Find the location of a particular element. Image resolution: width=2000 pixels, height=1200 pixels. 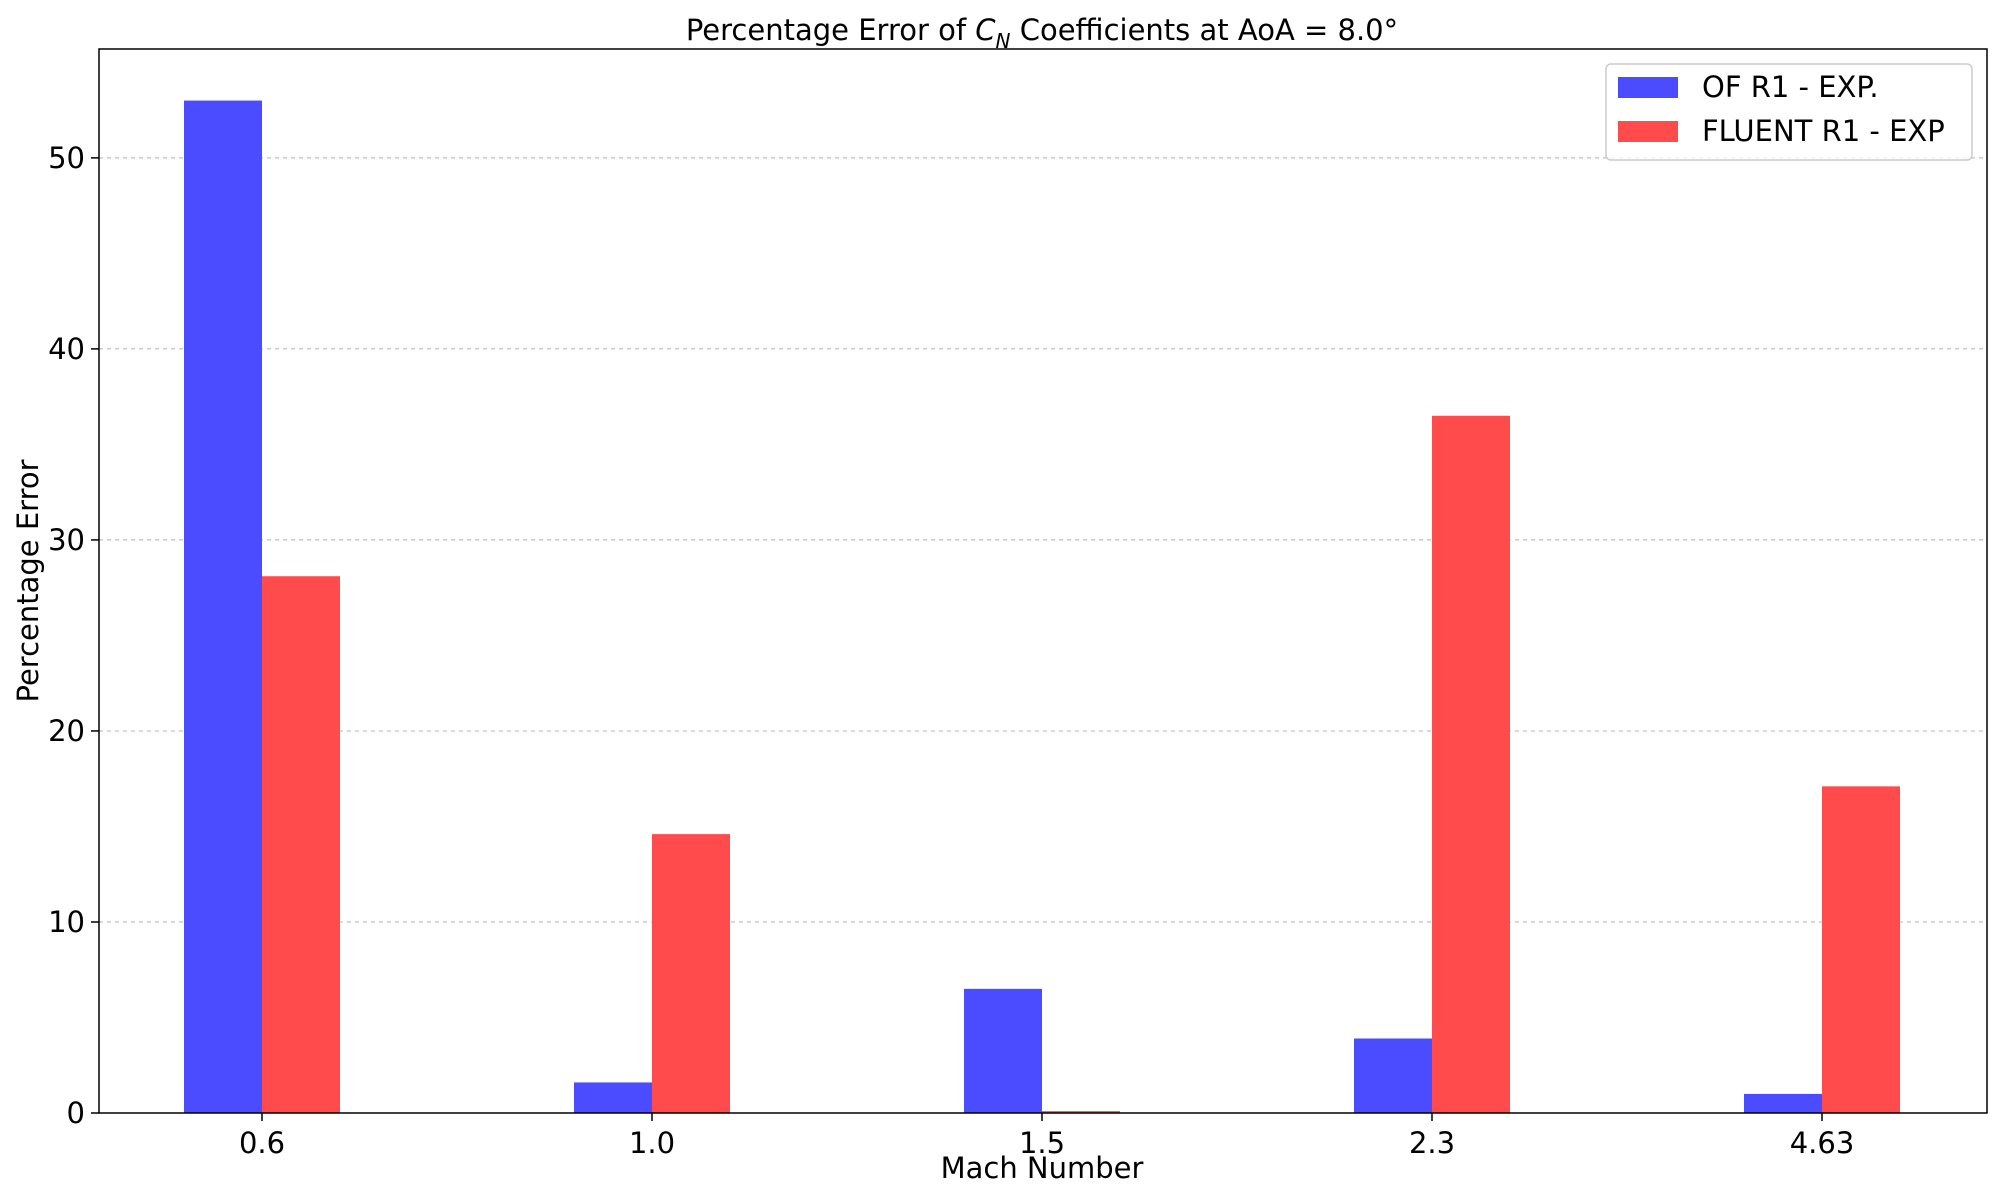

legend-frame is located at coordinates (1789, 112).